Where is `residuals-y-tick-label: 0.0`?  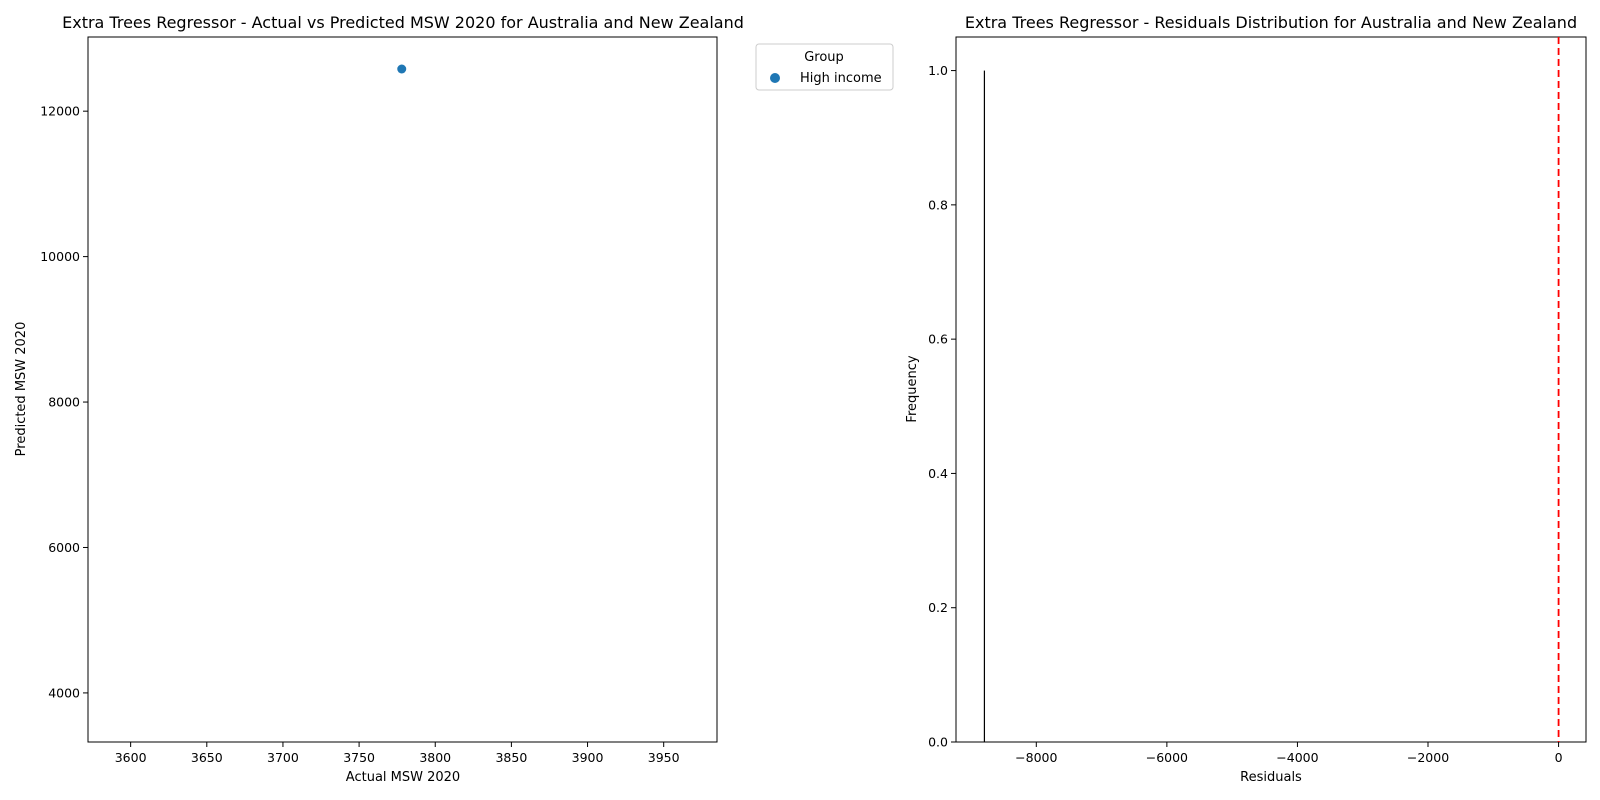 residuals-y-tick-label: 0.0 is located at coordinates (938, 742).